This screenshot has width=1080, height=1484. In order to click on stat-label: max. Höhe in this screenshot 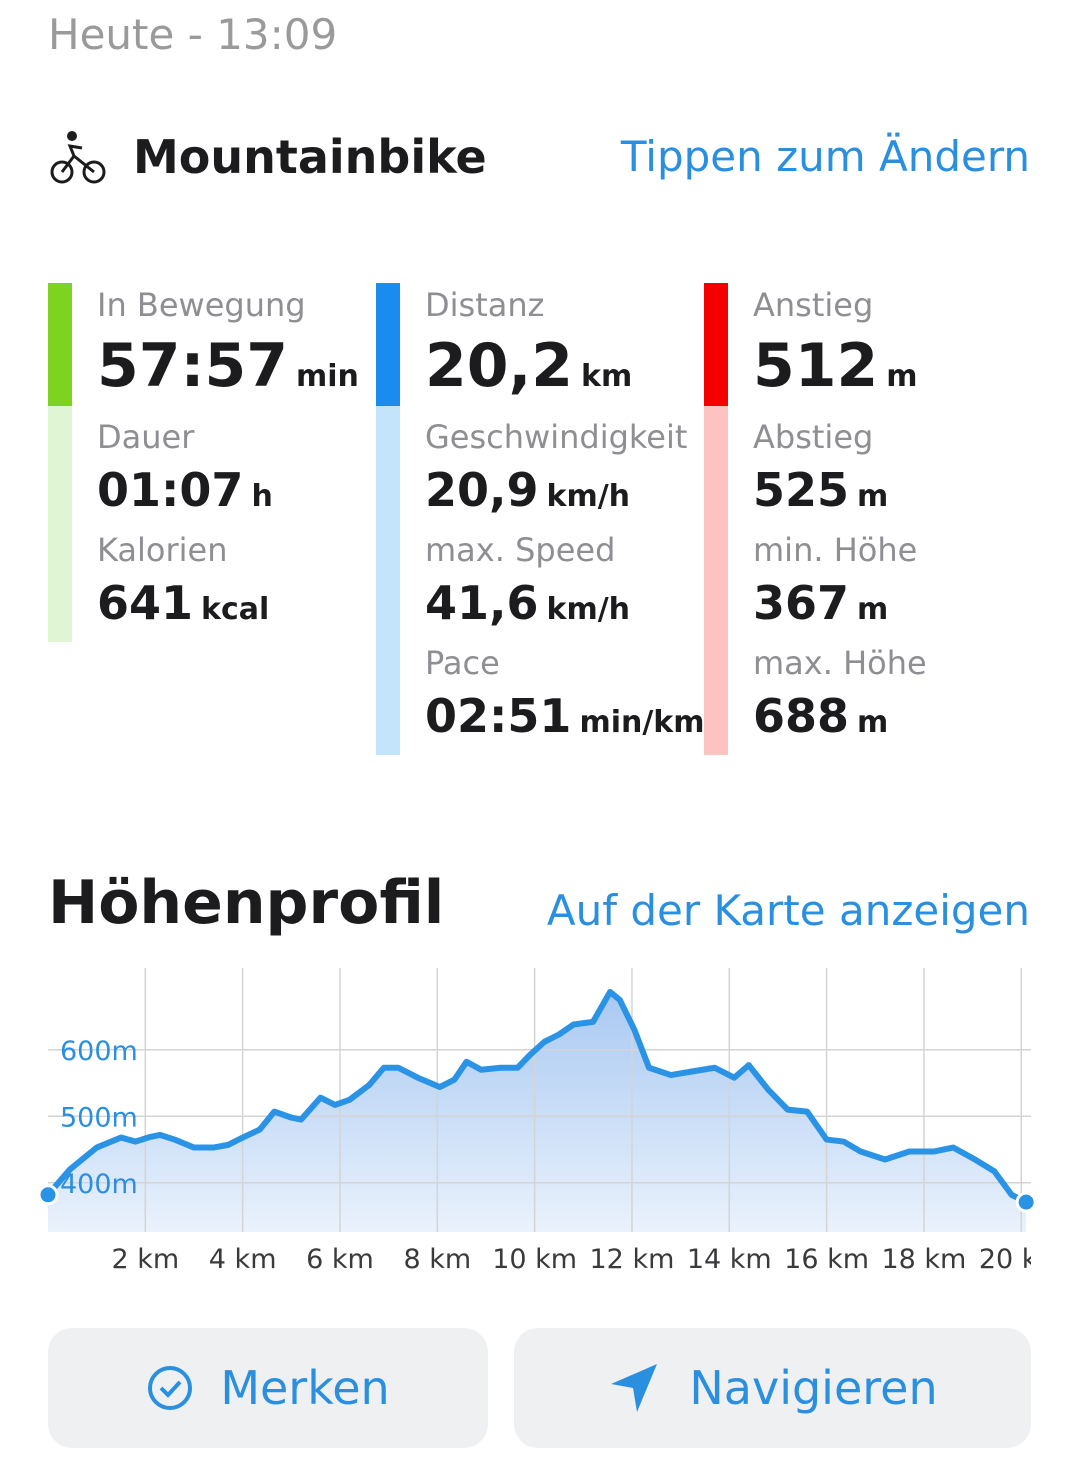, I will do `click(840, 663)`.